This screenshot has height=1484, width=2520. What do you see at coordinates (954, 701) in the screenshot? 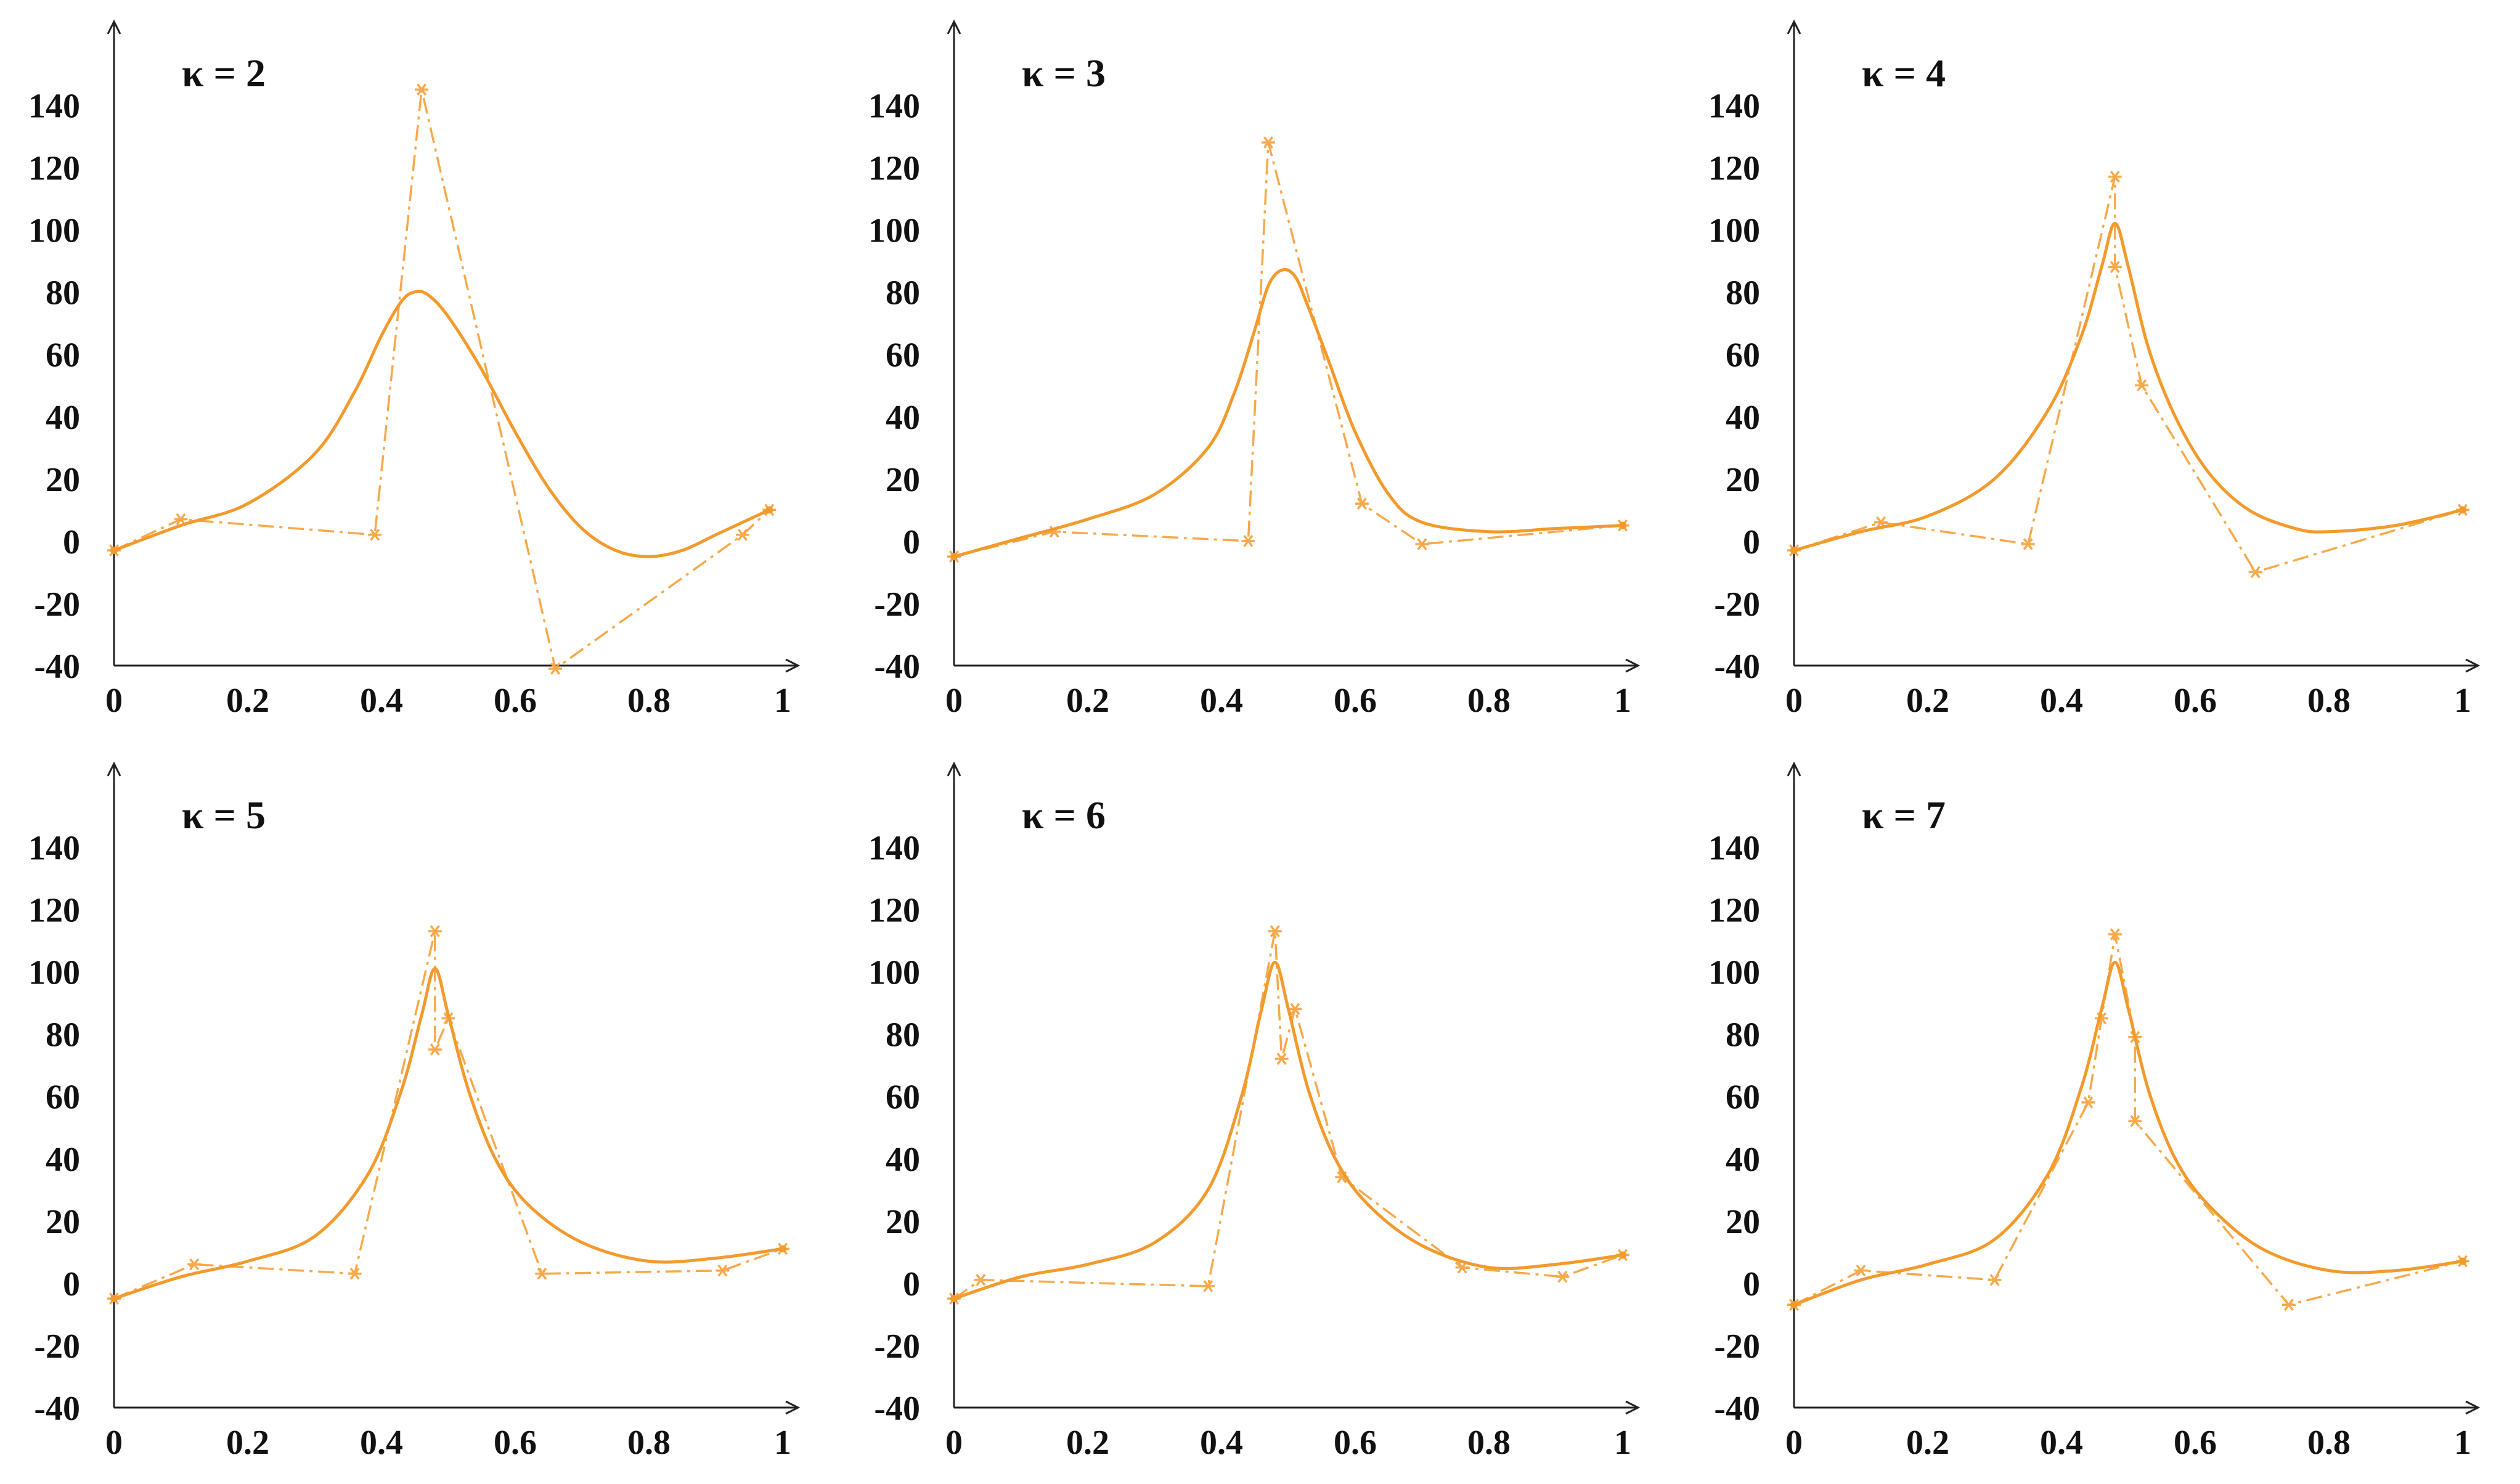
I see `x-tick-label: 0` at bounding box center [954, 701].